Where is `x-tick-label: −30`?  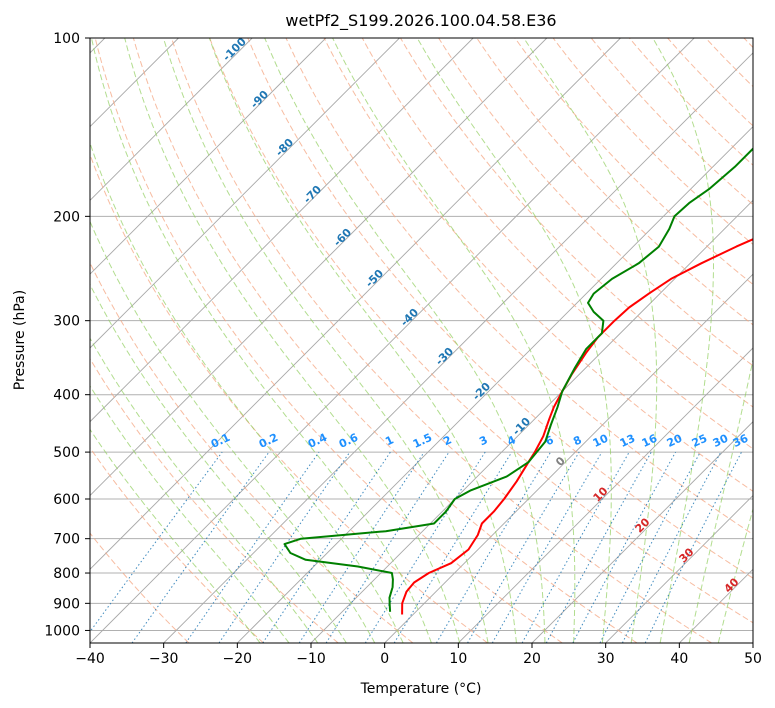 x-tick-label: −30 is located at coordinates (164, 659).